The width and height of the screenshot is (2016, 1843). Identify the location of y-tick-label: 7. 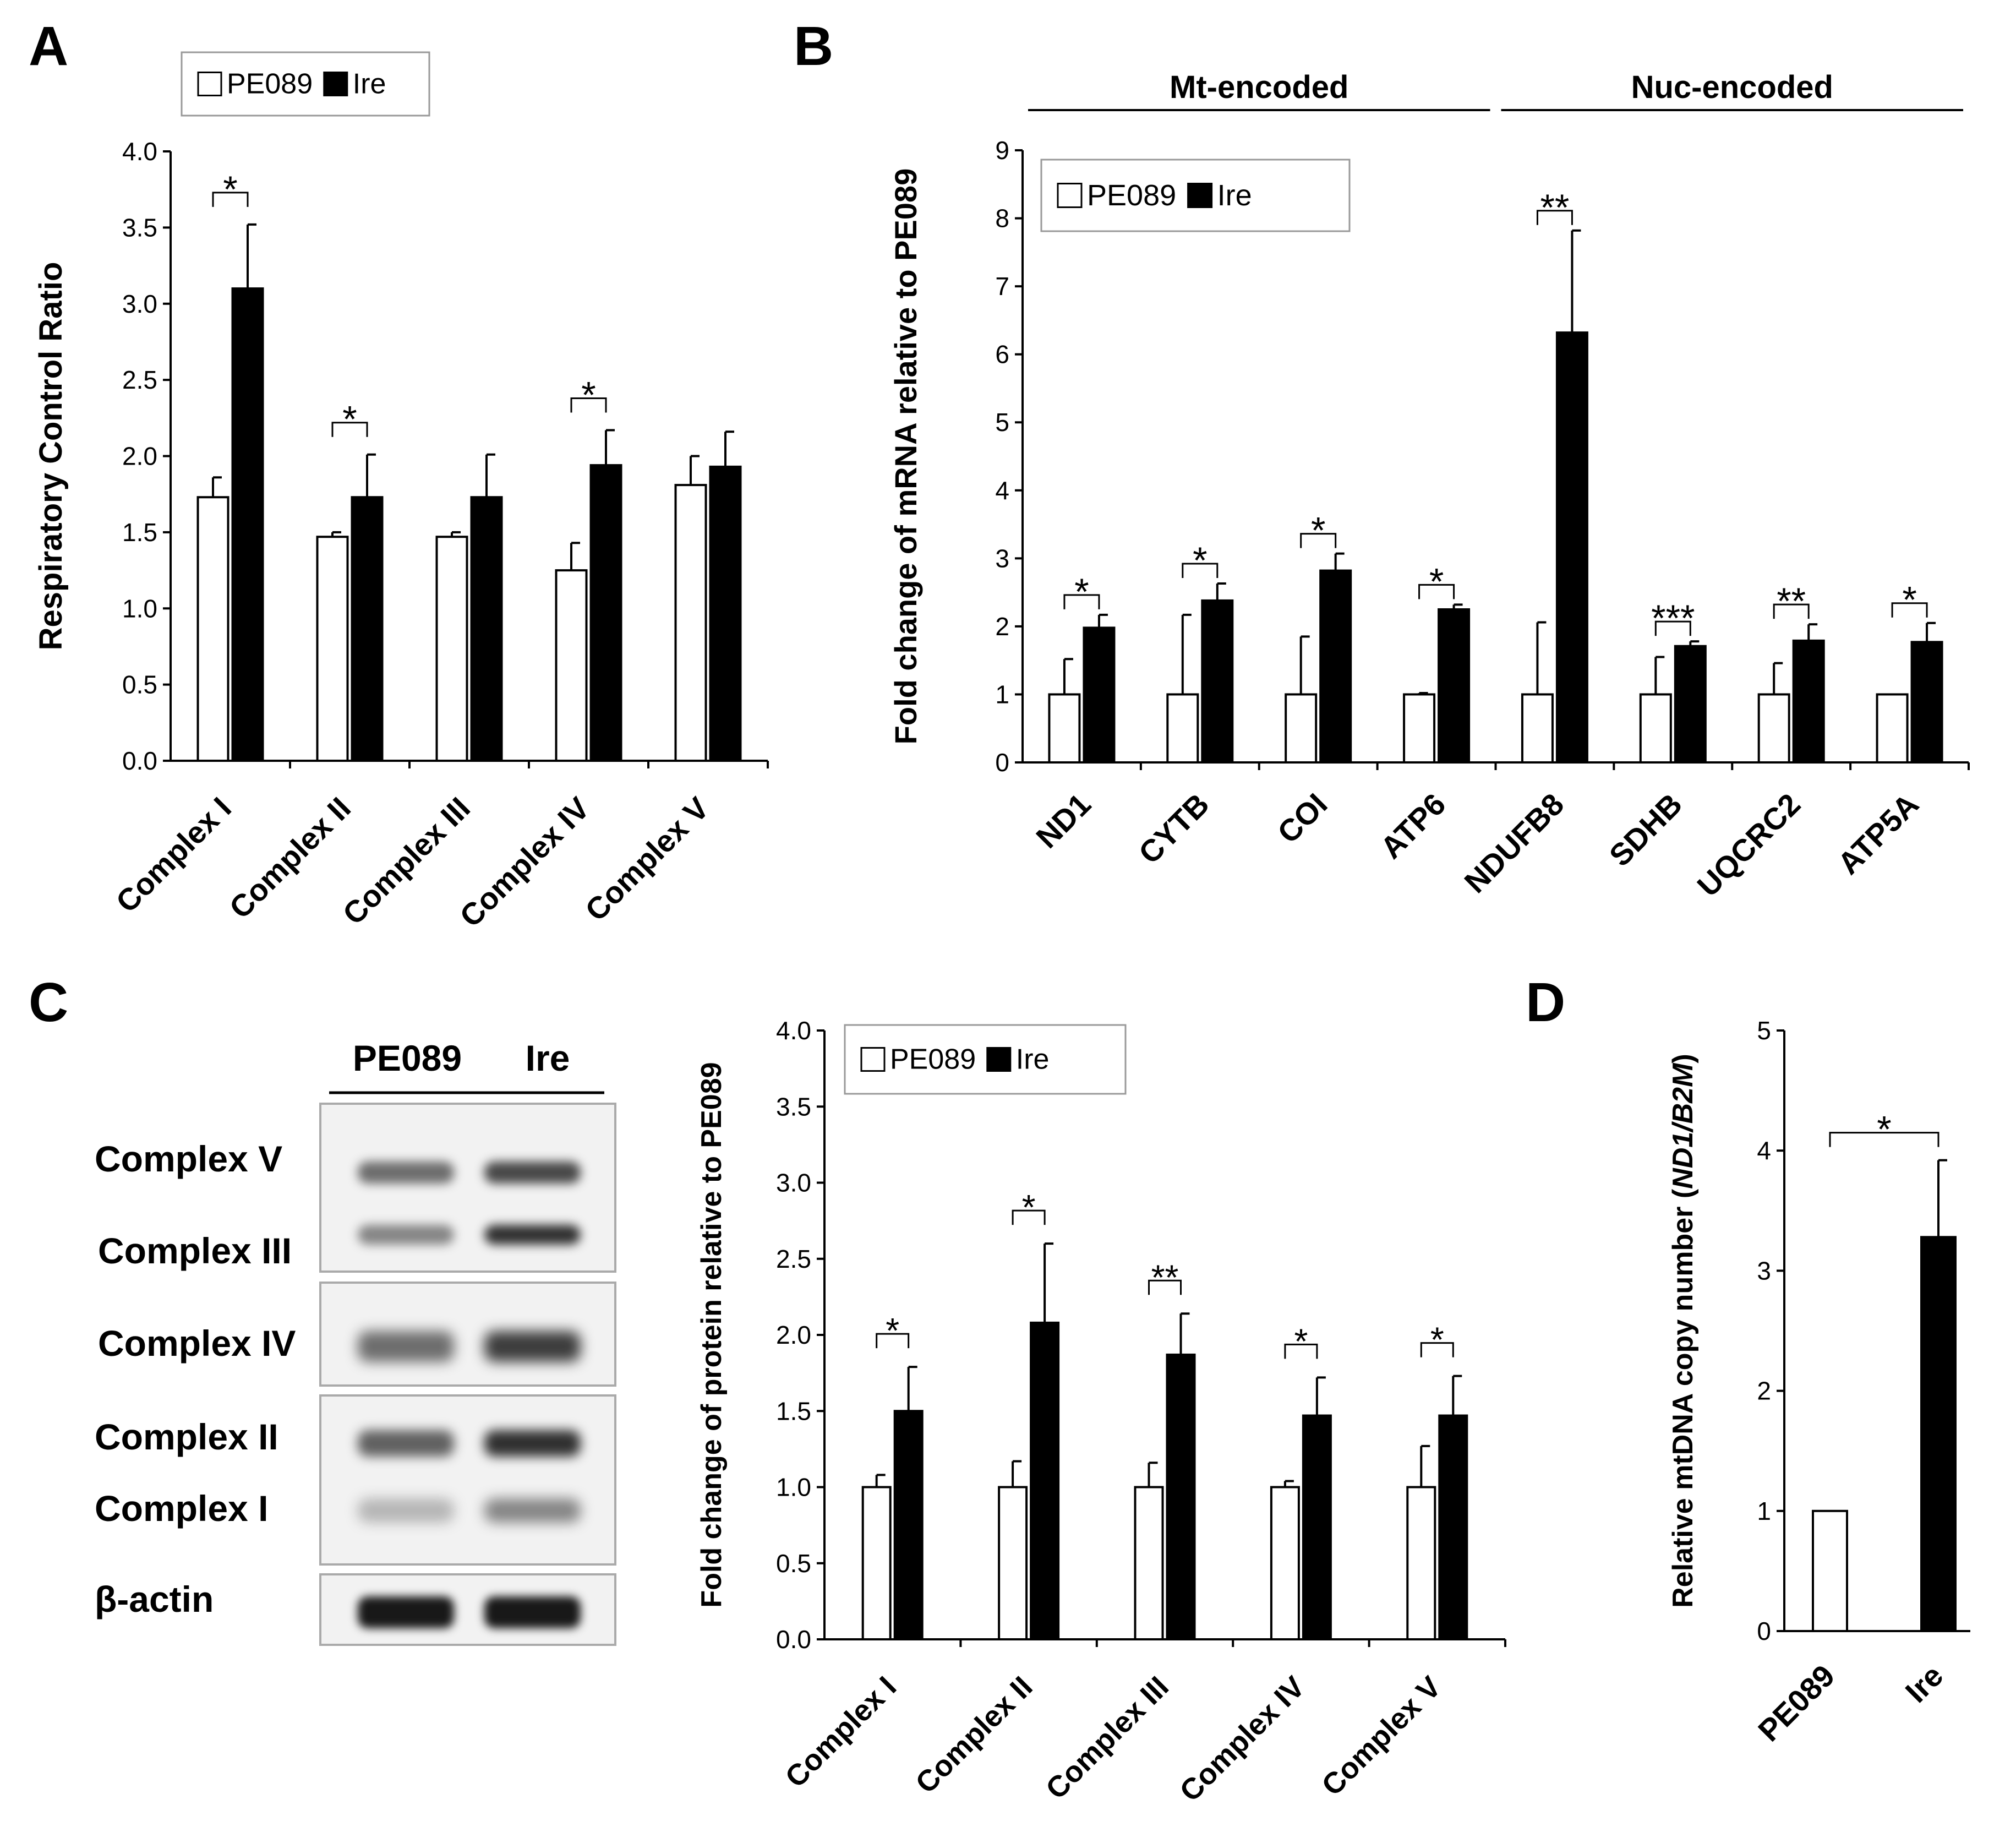
(1002, 286).